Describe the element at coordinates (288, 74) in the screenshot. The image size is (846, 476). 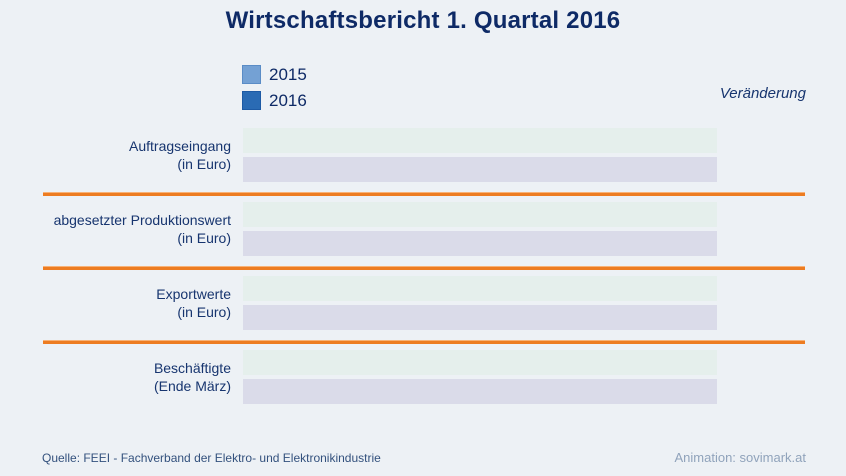
I see `legend-label-2015: 2015` at that location.